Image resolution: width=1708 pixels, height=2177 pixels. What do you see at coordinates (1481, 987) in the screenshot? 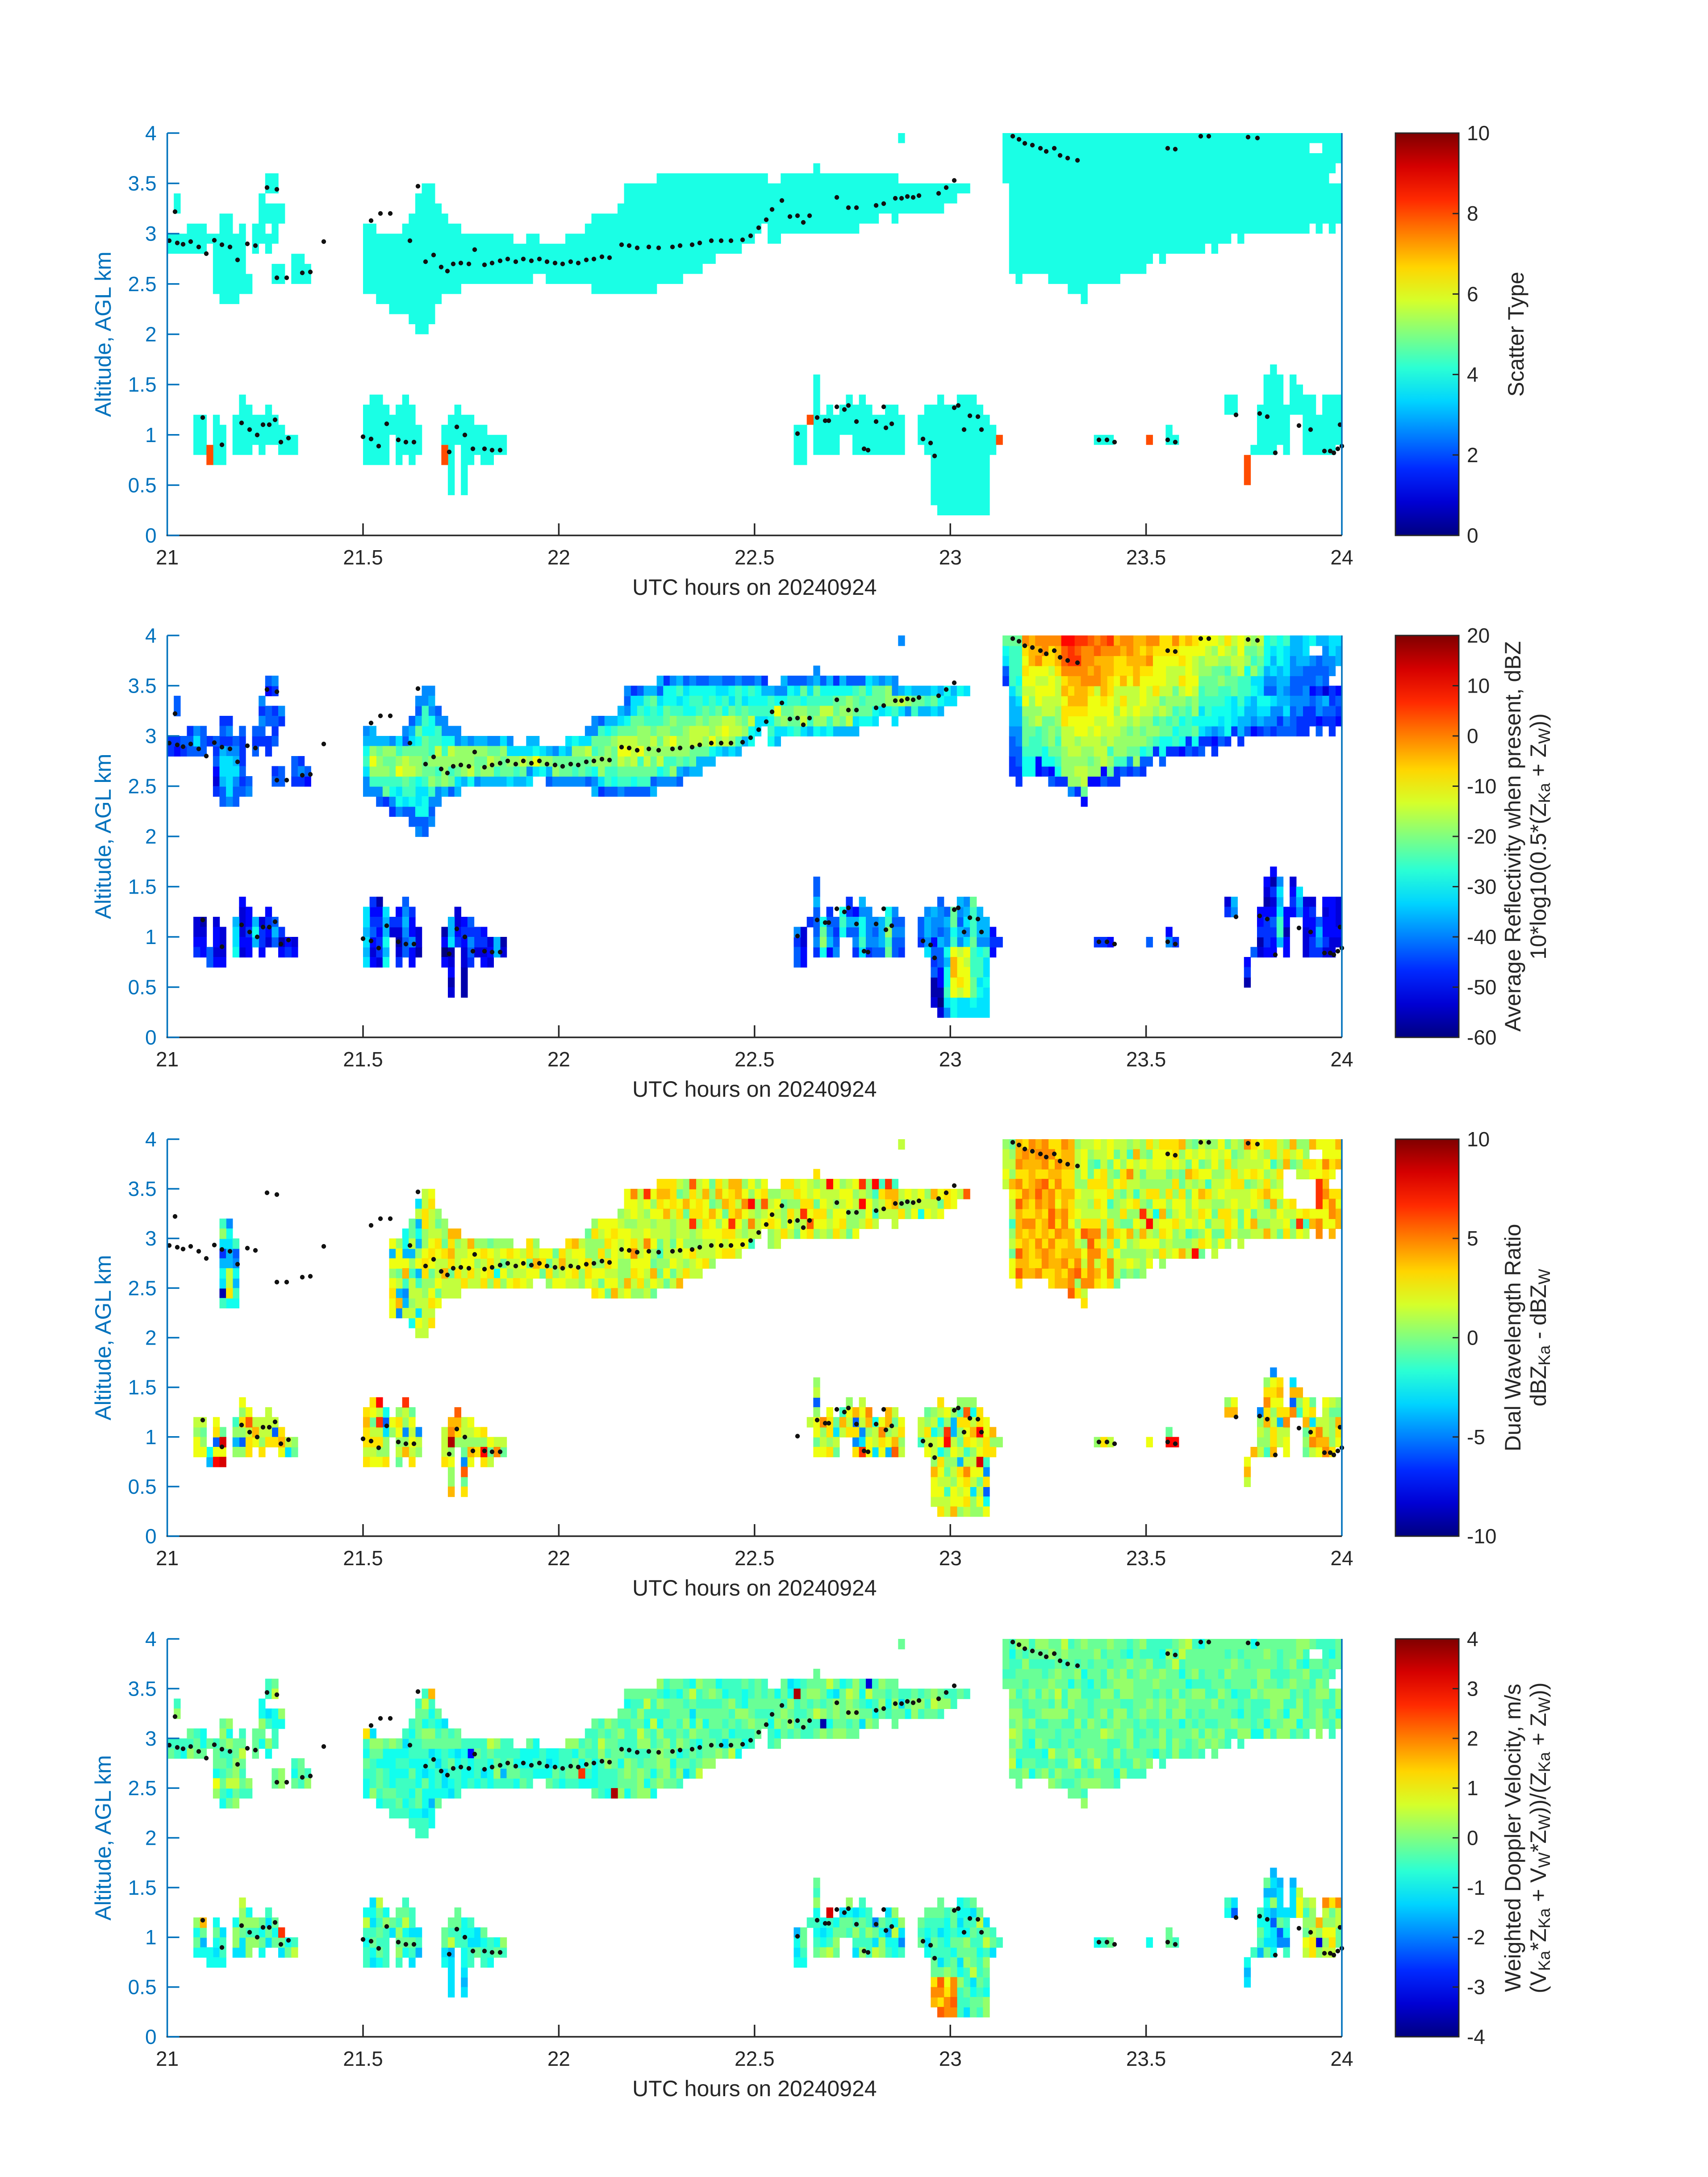
I see `svg-text: -50` at bounding box center [1481, 987].